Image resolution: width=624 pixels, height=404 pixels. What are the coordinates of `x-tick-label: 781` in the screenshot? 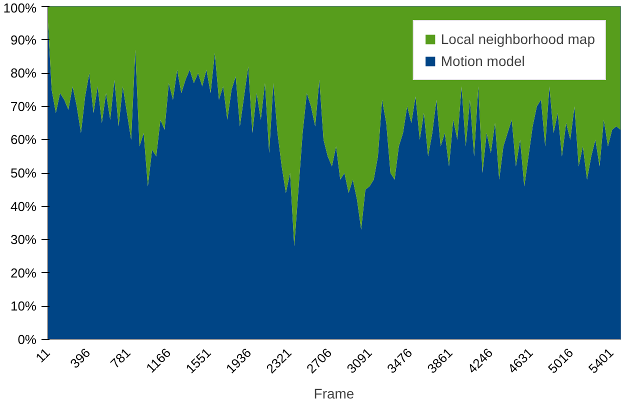 It's located at (120, 358).